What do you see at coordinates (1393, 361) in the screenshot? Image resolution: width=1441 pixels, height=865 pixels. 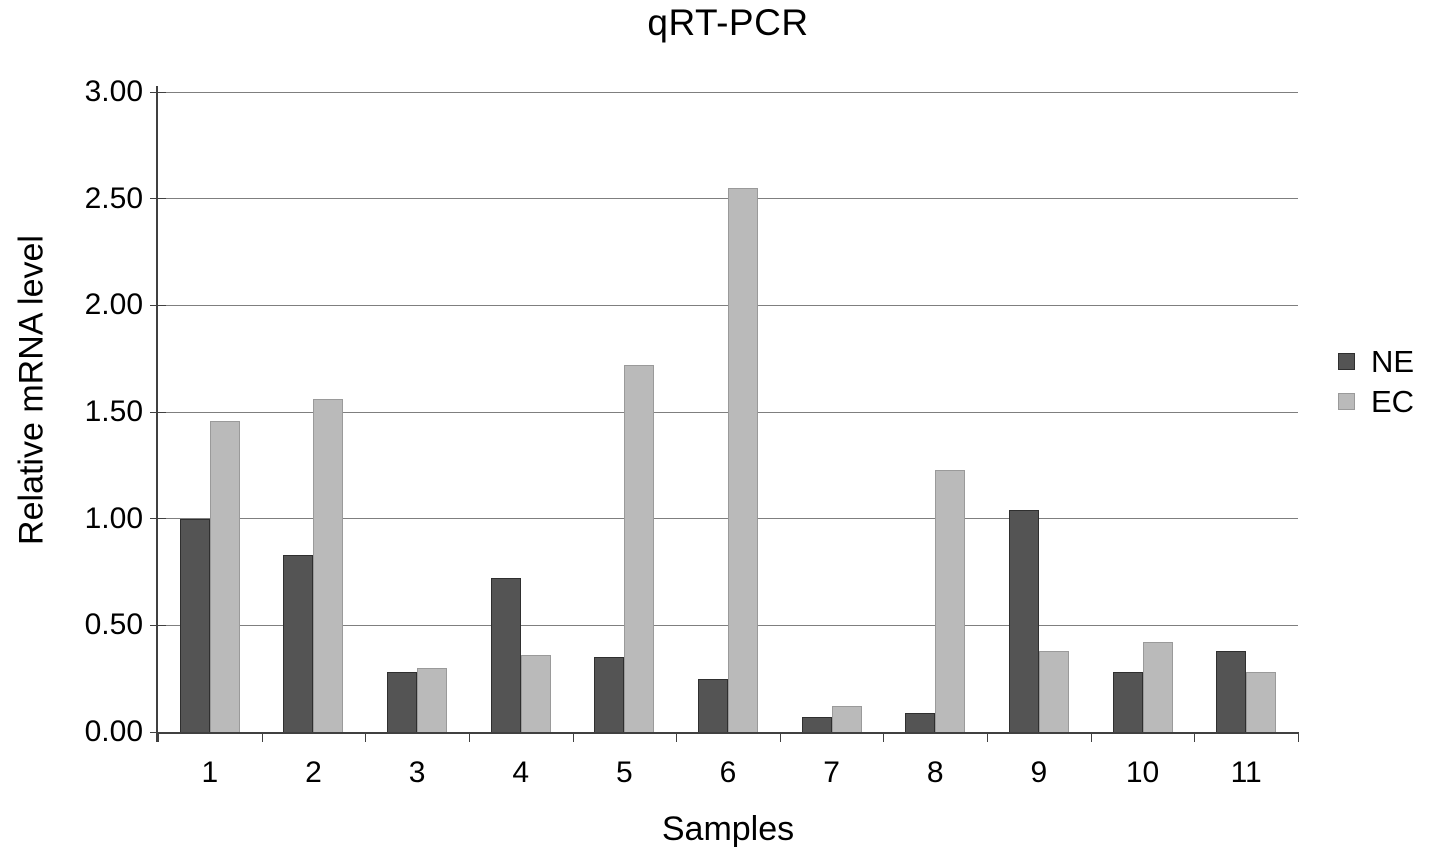 I see `legend-label-ne: NE` at bounding box center [1393, 361].